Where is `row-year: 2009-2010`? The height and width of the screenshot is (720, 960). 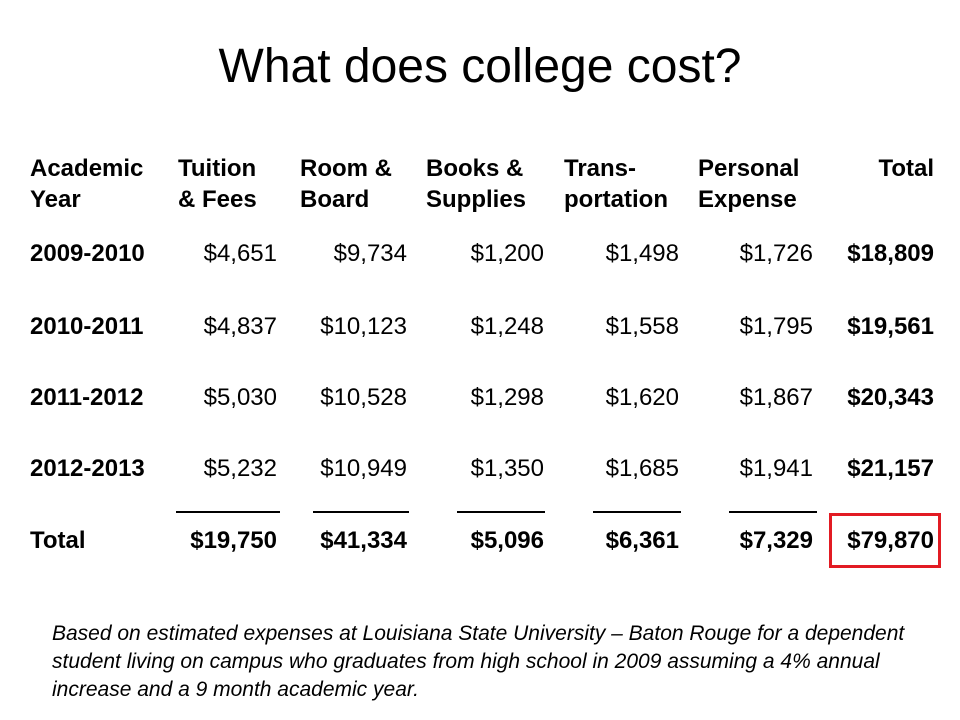
row-year: 2009-2010 is located at coordinates (87, 253).